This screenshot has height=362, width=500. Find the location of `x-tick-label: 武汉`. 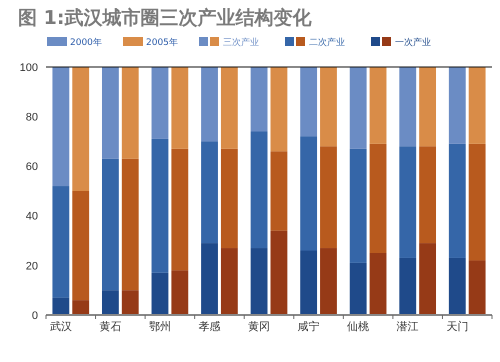

x-tick-label: 武汉 is located at coordinates (61, 326).